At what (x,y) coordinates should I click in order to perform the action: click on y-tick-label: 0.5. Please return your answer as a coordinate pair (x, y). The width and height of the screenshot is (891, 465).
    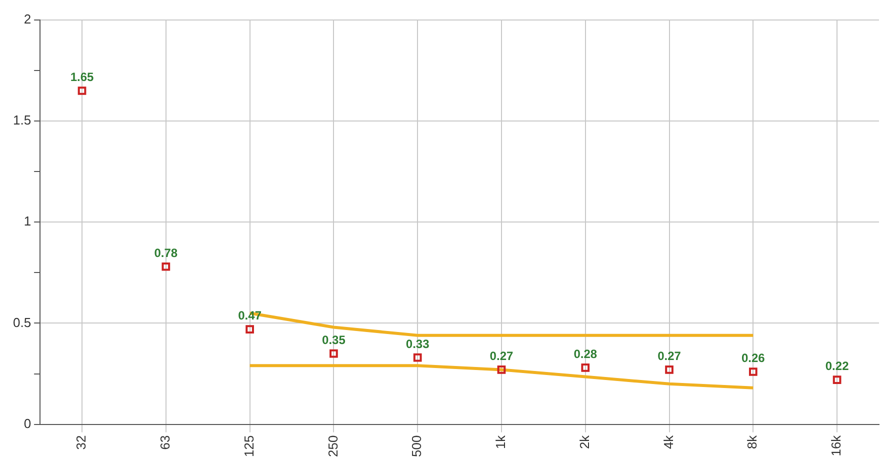
    Looking at the image, I should click on (22, 322).